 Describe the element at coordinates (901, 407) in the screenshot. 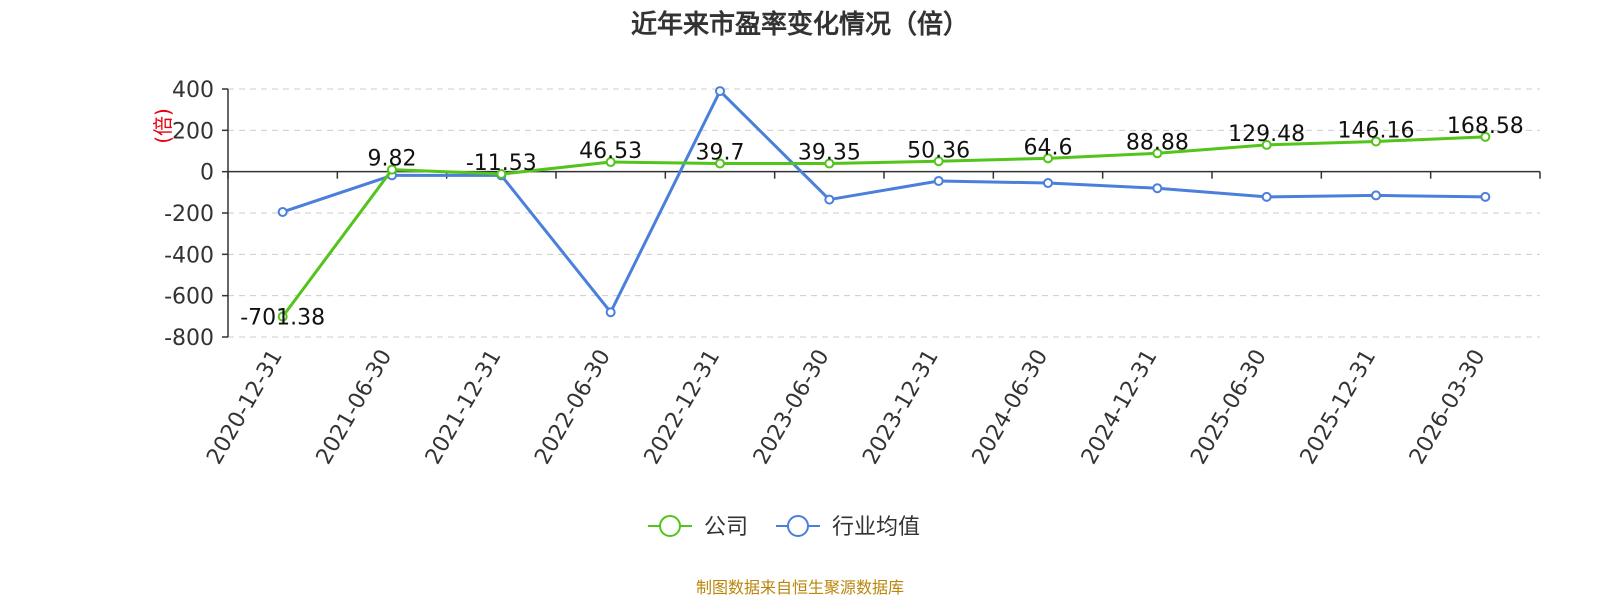

I see `x-tick-label: 2023-12-31` at that location.